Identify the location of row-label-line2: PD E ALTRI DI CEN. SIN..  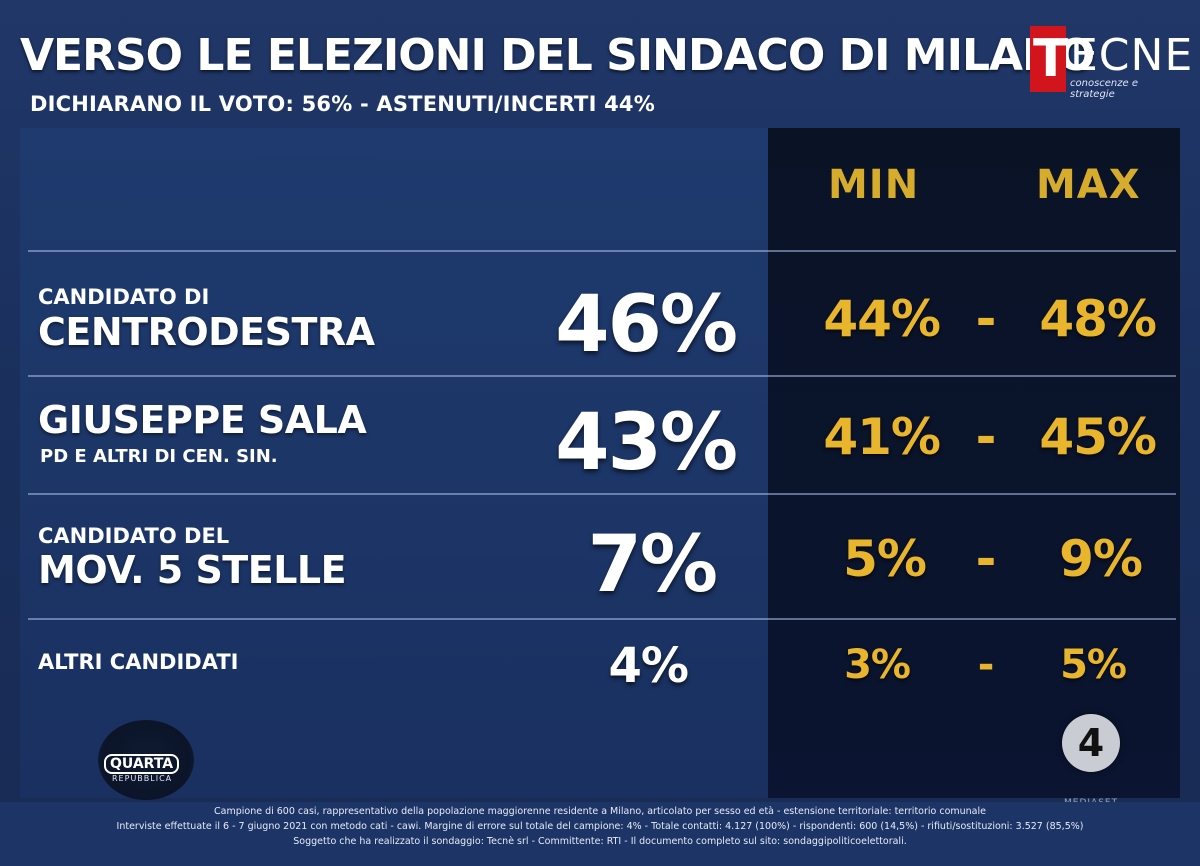
(159, 456).